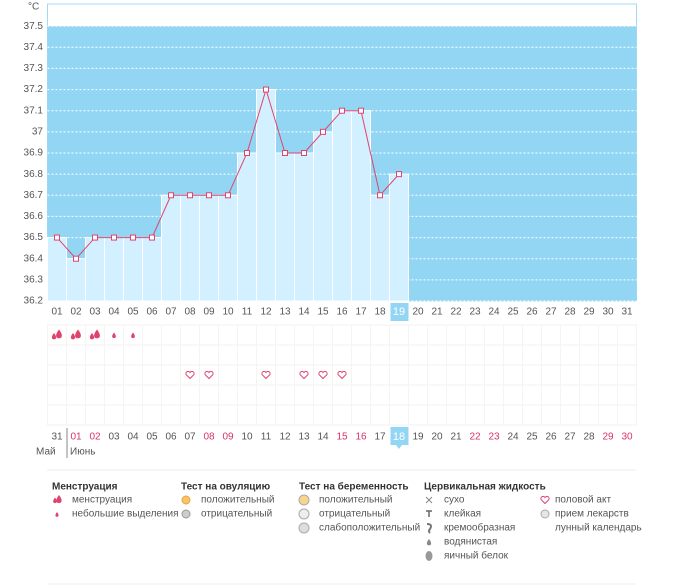  What do you see at coordinates (513, 437) in the screenshot?
I see `date-label: 24` at bounding box center [513, 437].